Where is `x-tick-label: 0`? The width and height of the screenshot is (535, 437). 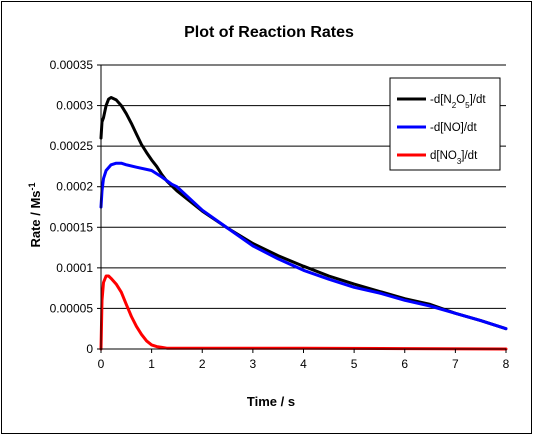 x-tick-label: 0 is located at coordinates (101, 364).